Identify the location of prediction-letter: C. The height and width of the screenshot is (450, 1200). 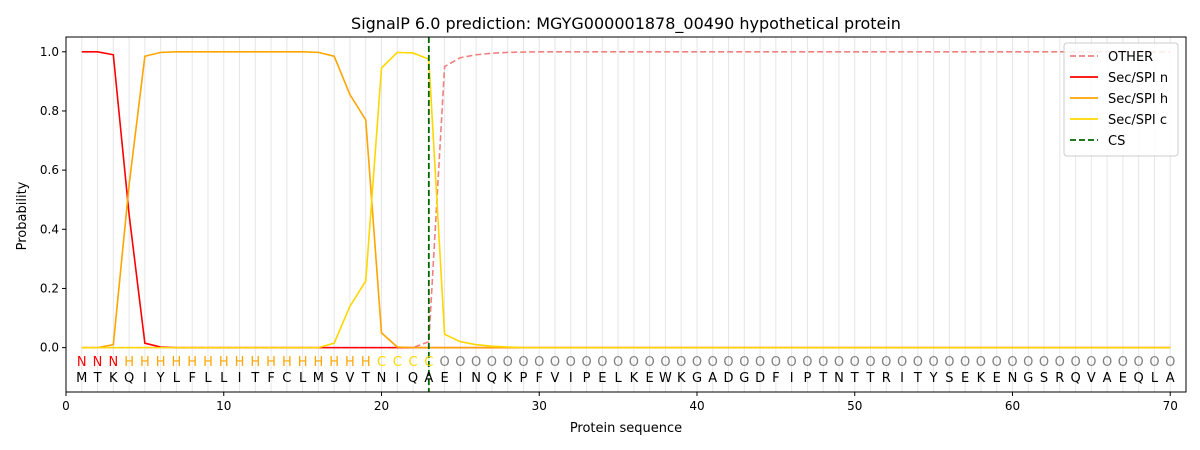
(381, 362).